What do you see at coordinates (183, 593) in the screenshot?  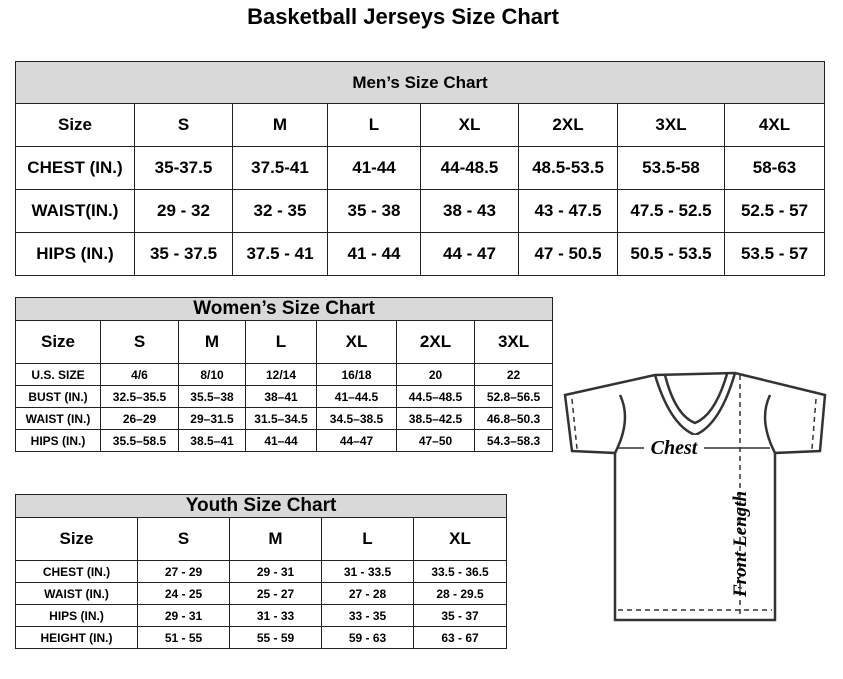 I see `table-cell: 24 - 25` at bounding box center [183, 593].